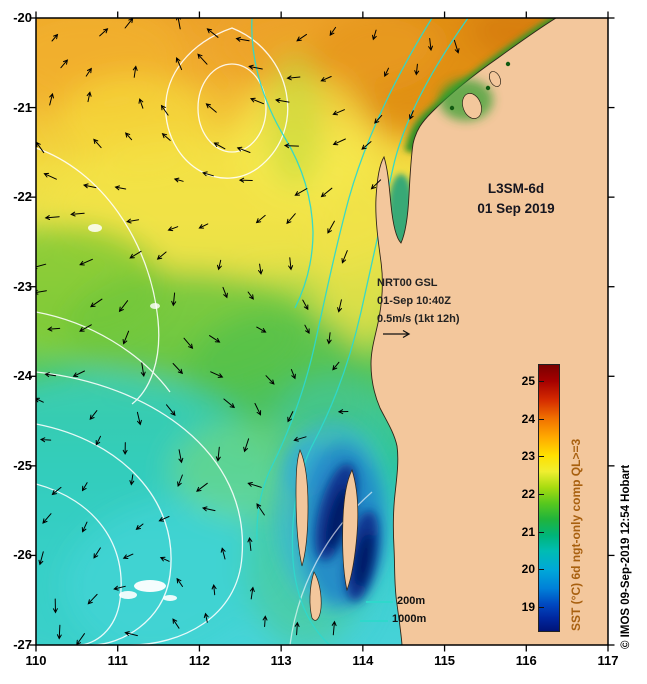  Describe the element at coordinates (411, 601) in the screenshot. I see `depth-200m-label: 200m` at that location.